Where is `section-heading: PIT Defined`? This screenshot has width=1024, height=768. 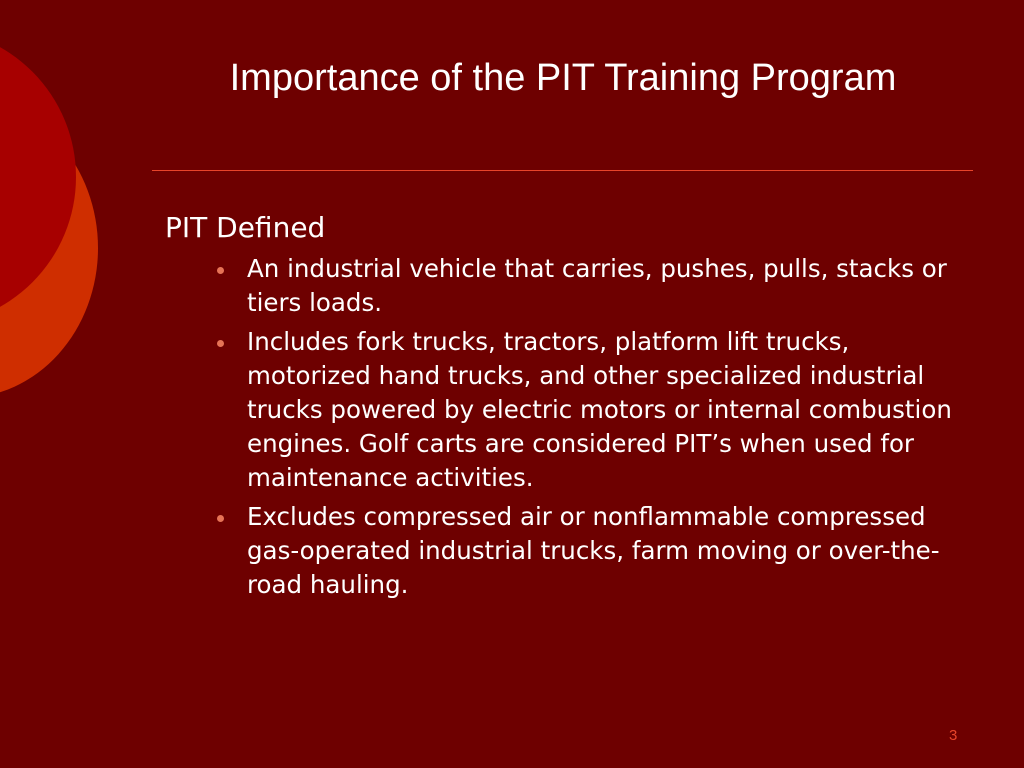 section-heading: PIT Defined is located at coordinates (245, 227).